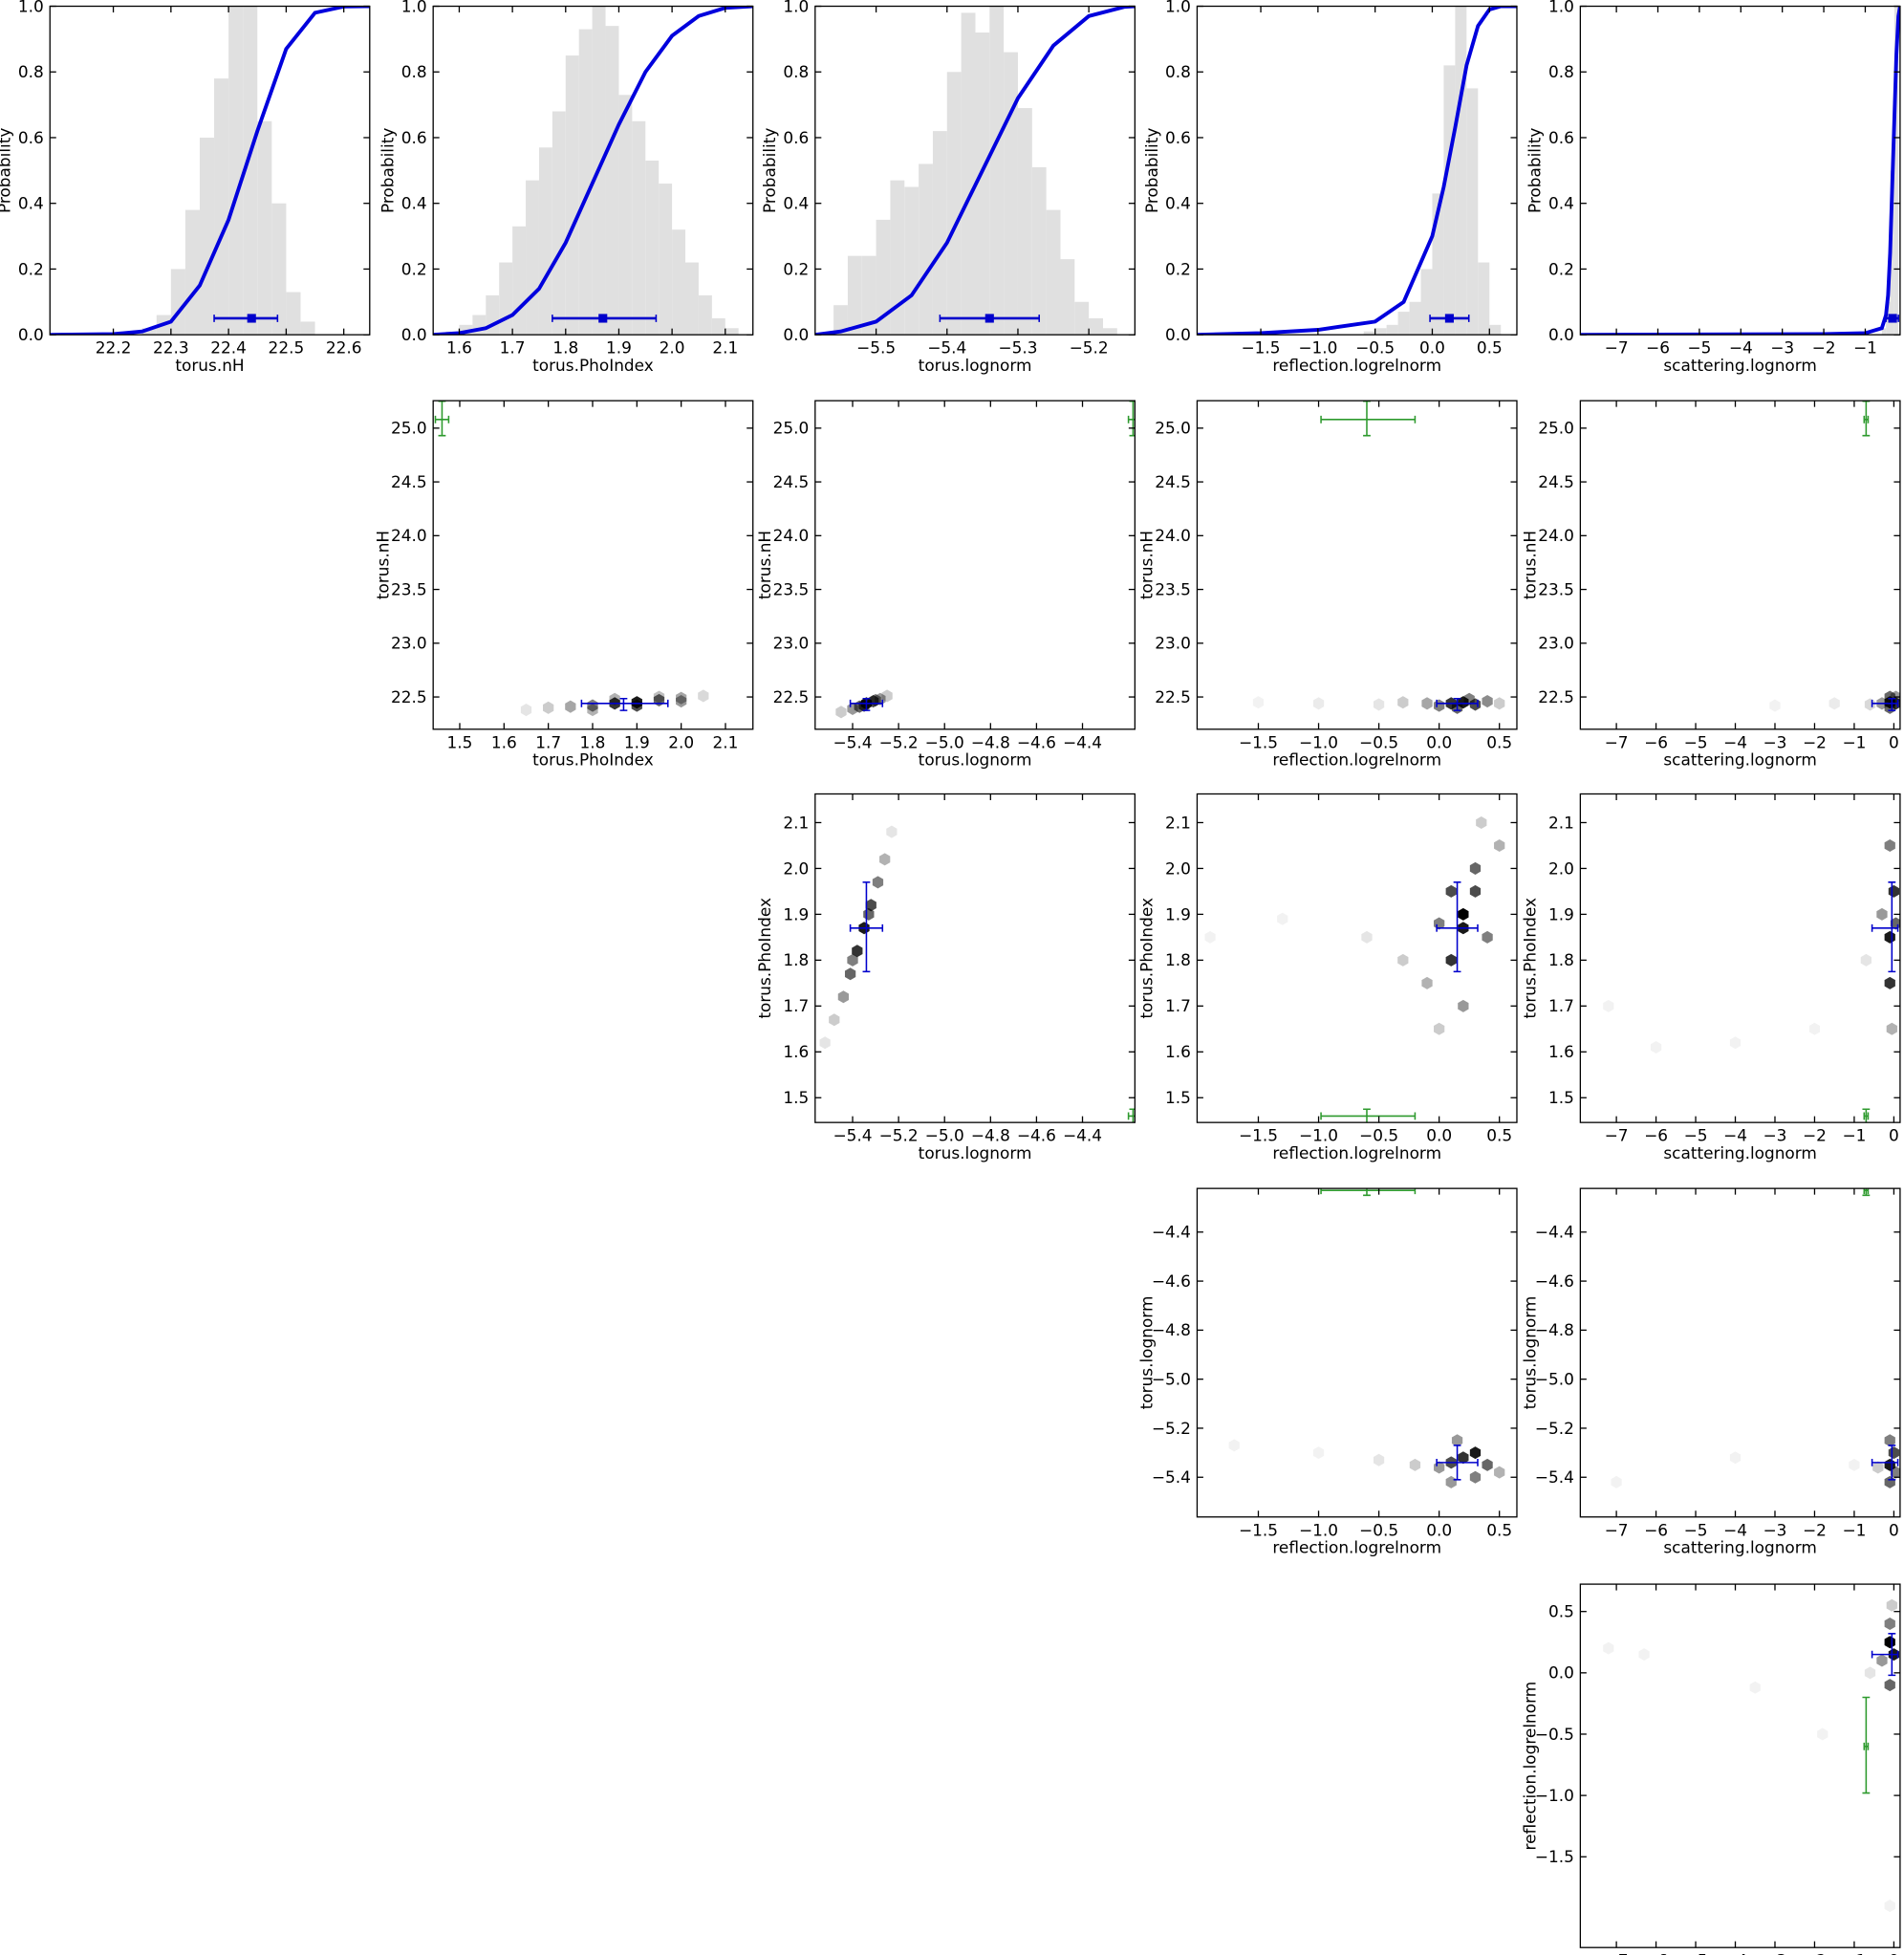  What do you see at coordinates (976, 1152) in the screenshot?
I see `x-axis-label: torus.lognorm` at bounding box center [976, 1152].